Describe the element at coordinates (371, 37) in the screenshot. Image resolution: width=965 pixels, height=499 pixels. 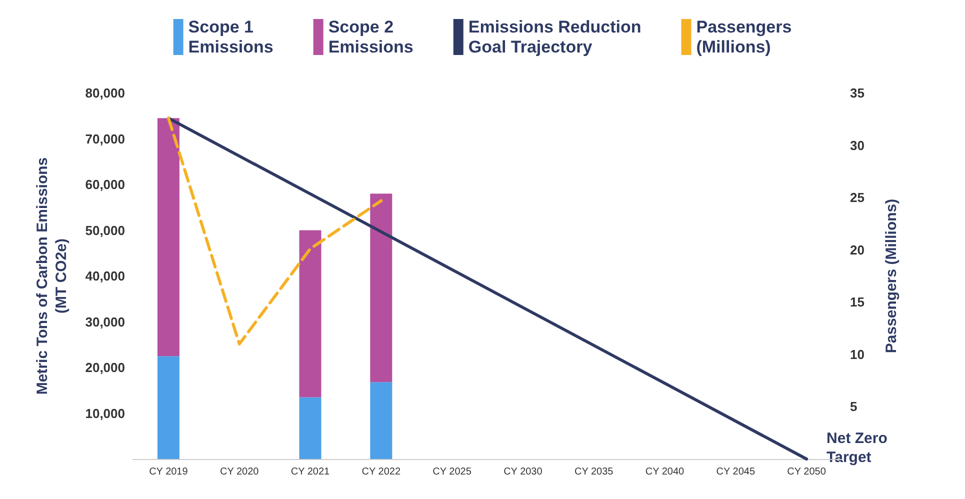
I see `legend-label: Scope 2 Emissions` at that location.